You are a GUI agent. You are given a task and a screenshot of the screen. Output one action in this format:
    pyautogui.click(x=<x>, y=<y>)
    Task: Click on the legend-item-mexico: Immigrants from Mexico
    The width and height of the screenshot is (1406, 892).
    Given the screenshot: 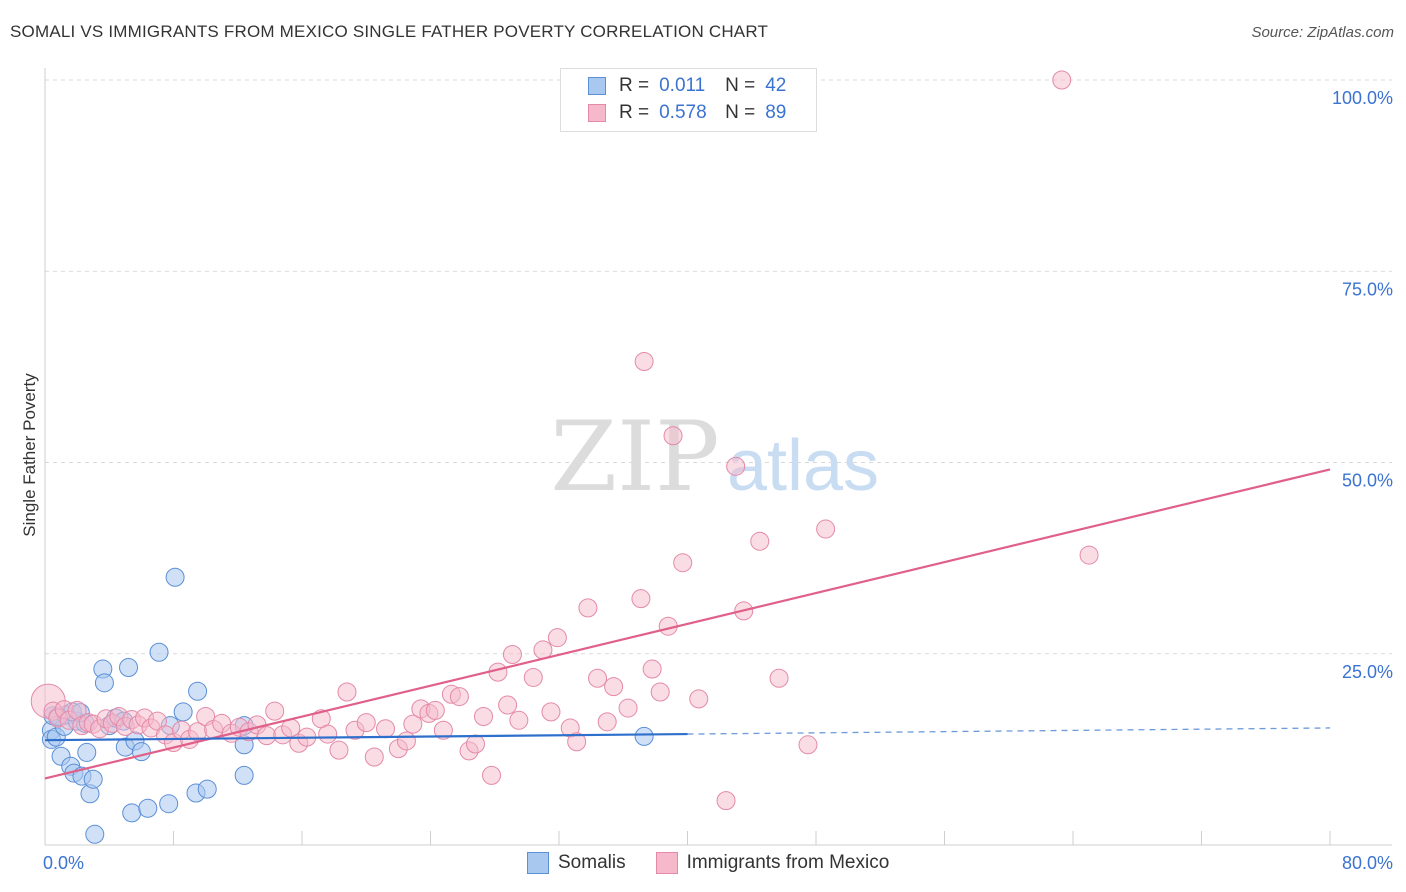 What is the action you would take?
    pyautogui.click(x=772, y=863)
    